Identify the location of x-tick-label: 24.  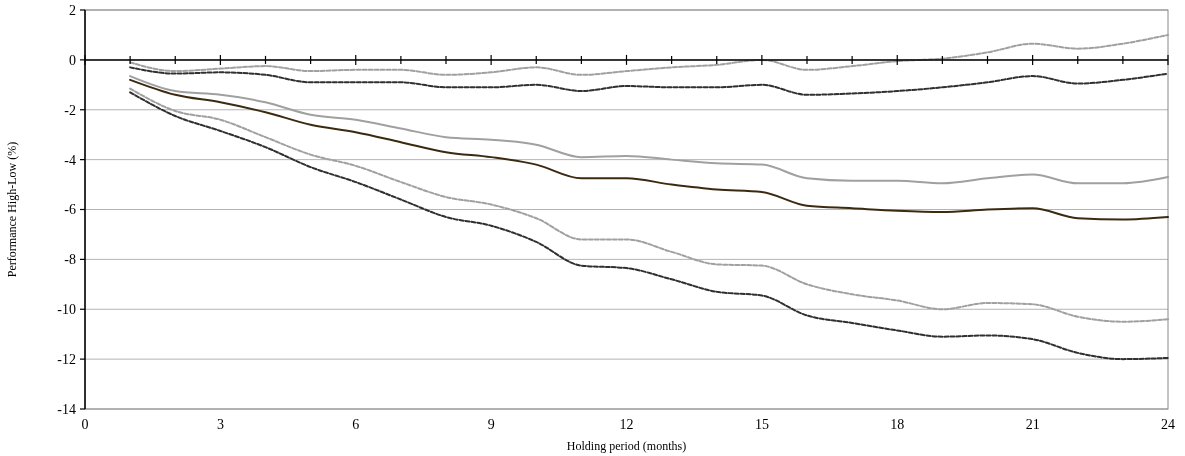
(1168, 424).